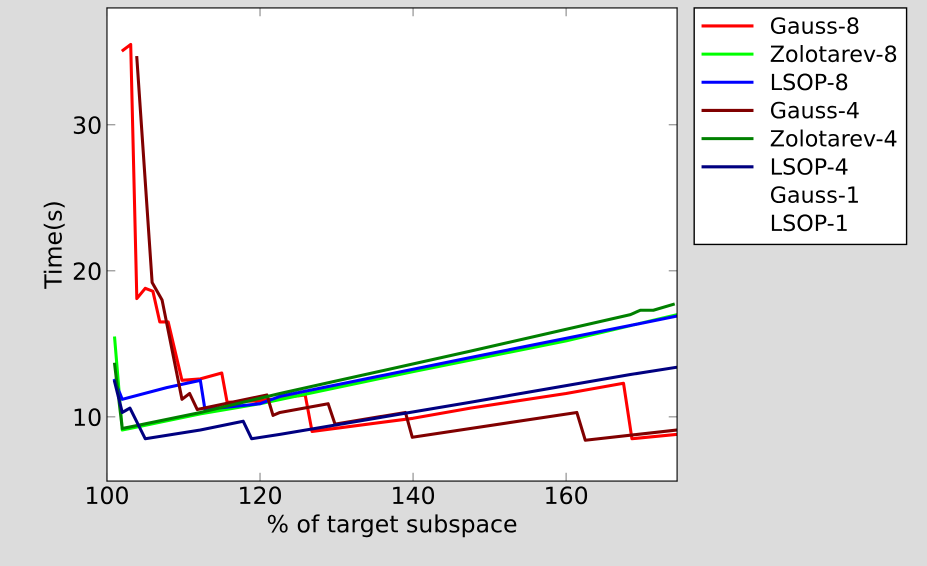 The height and width of the screenshot is (566, 927). Describe the element at coordinates (87, 271) in the screenshot. I see `y-tick-label: 20` at that location.